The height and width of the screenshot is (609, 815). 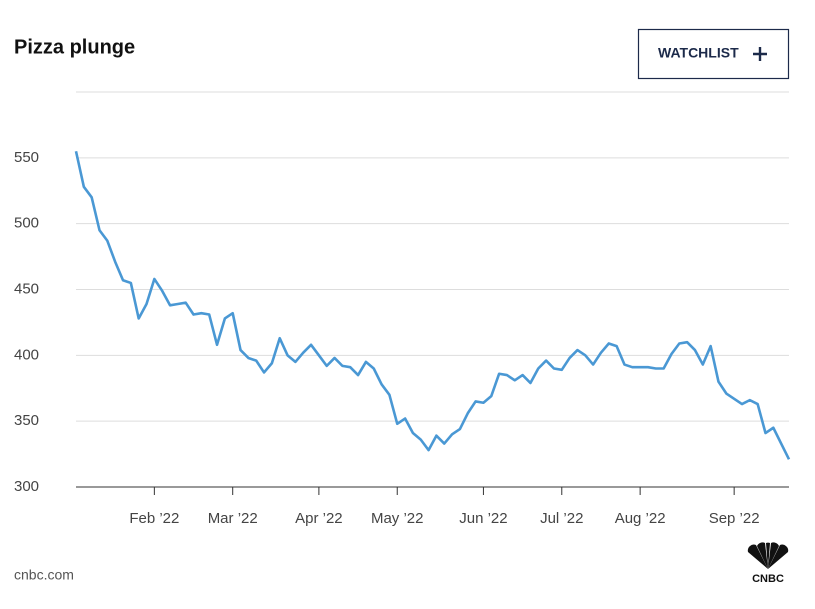 I want to click on y-tick-label: 450, so click(x=26, y=288).